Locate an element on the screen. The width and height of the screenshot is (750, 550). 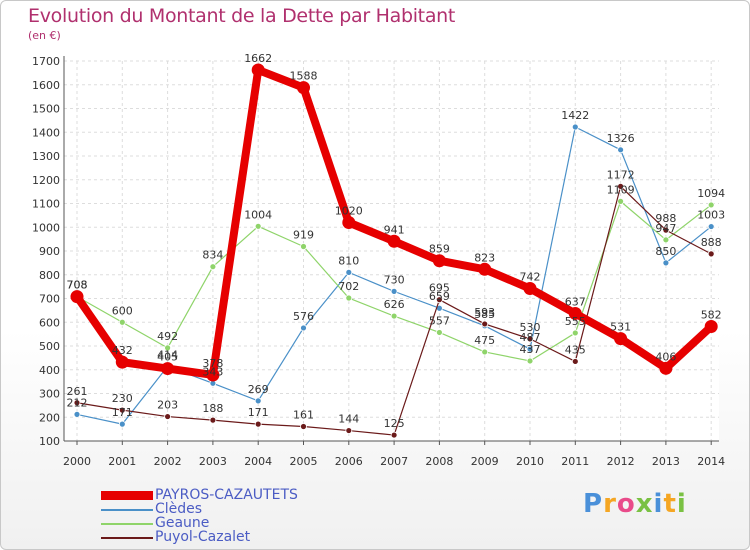
data-label: 188 is located at coordinates (212, 408).